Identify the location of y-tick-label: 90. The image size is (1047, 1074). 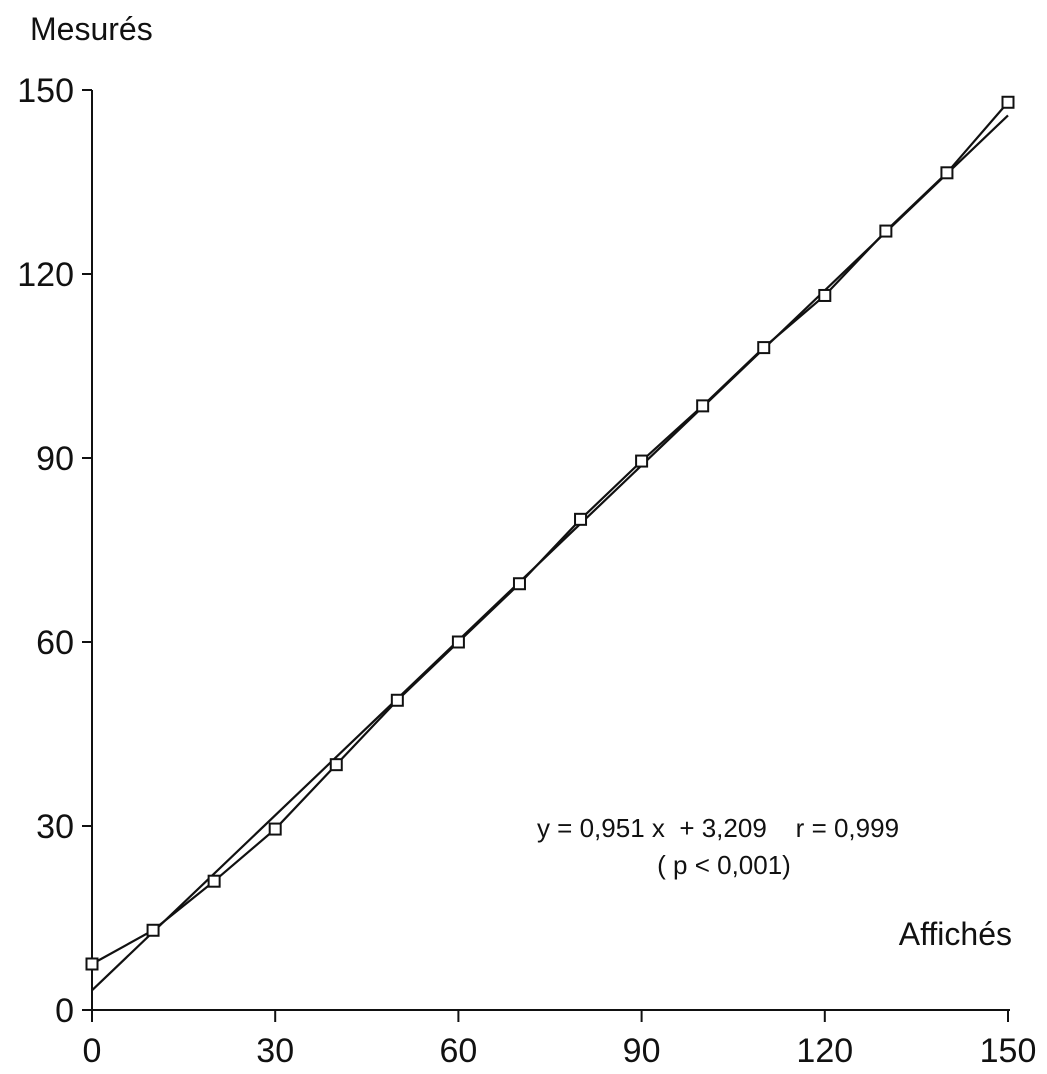
(55, 459).